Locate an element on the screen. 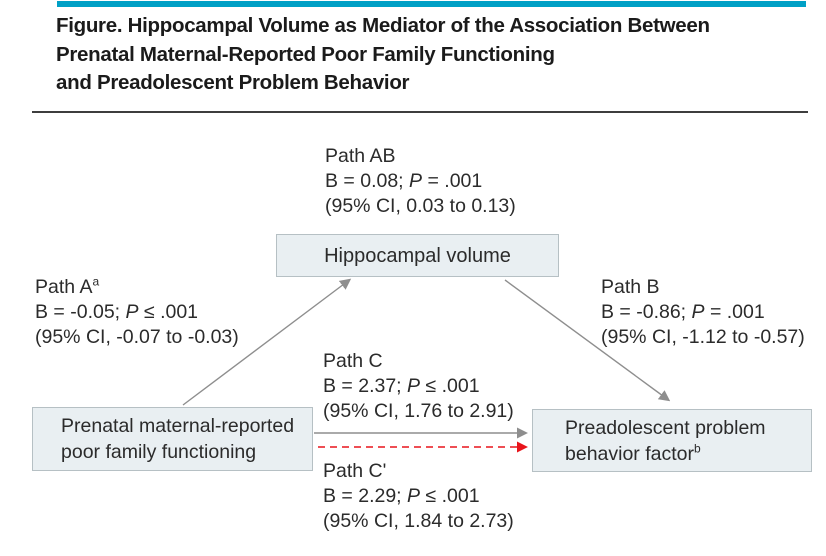 This screenshot has width=826, height=556. footnote-marker-b: b is located at coordinates (697, 448).